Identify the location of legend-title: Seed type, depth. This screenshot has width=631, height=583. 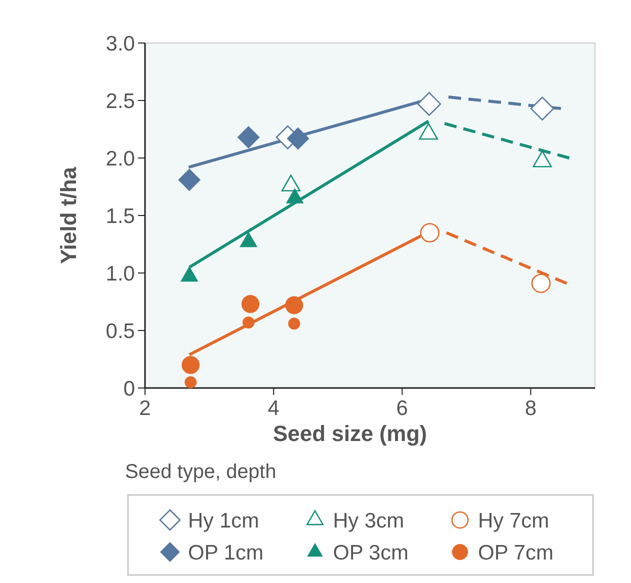
(200, 472).